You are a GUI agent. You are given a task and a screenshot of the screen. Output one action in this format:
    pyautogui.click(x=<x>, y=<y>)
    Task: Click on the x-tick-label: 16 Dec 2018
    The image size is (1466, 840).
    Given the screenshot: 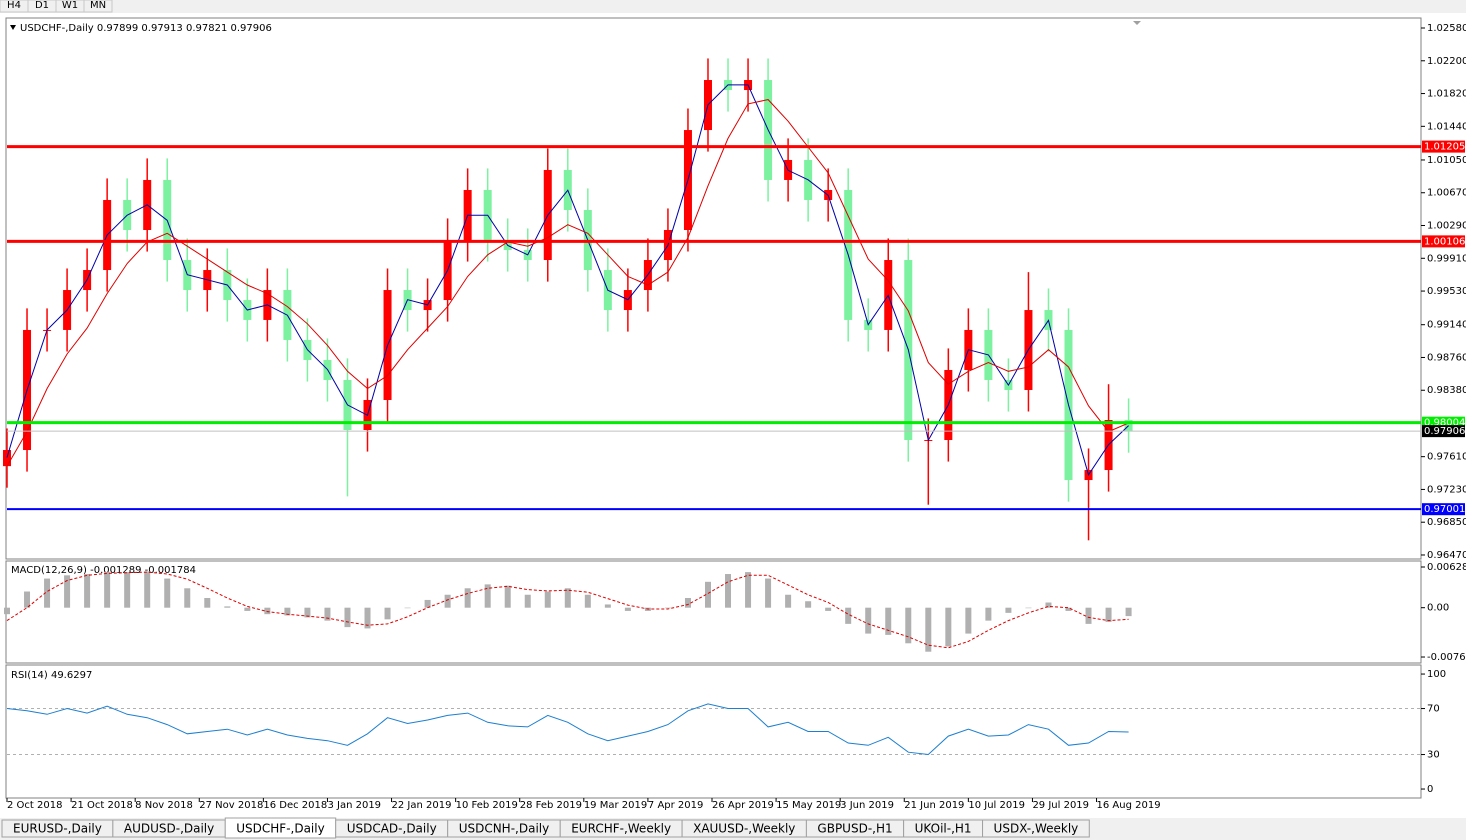 What is the action you would take?
    pyautogui.click(x=295, y=805)
    